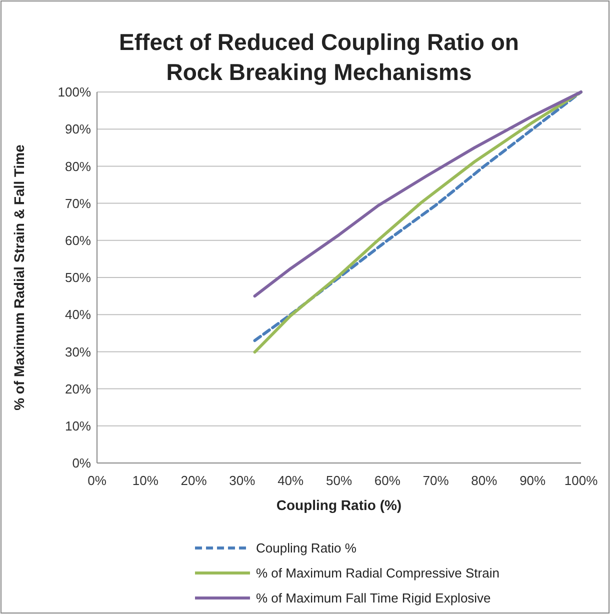 This screenshot has height=614, width=610. I want to click on legend-label: % of Maximum Radial Compressive Strain, so click(378, 573).